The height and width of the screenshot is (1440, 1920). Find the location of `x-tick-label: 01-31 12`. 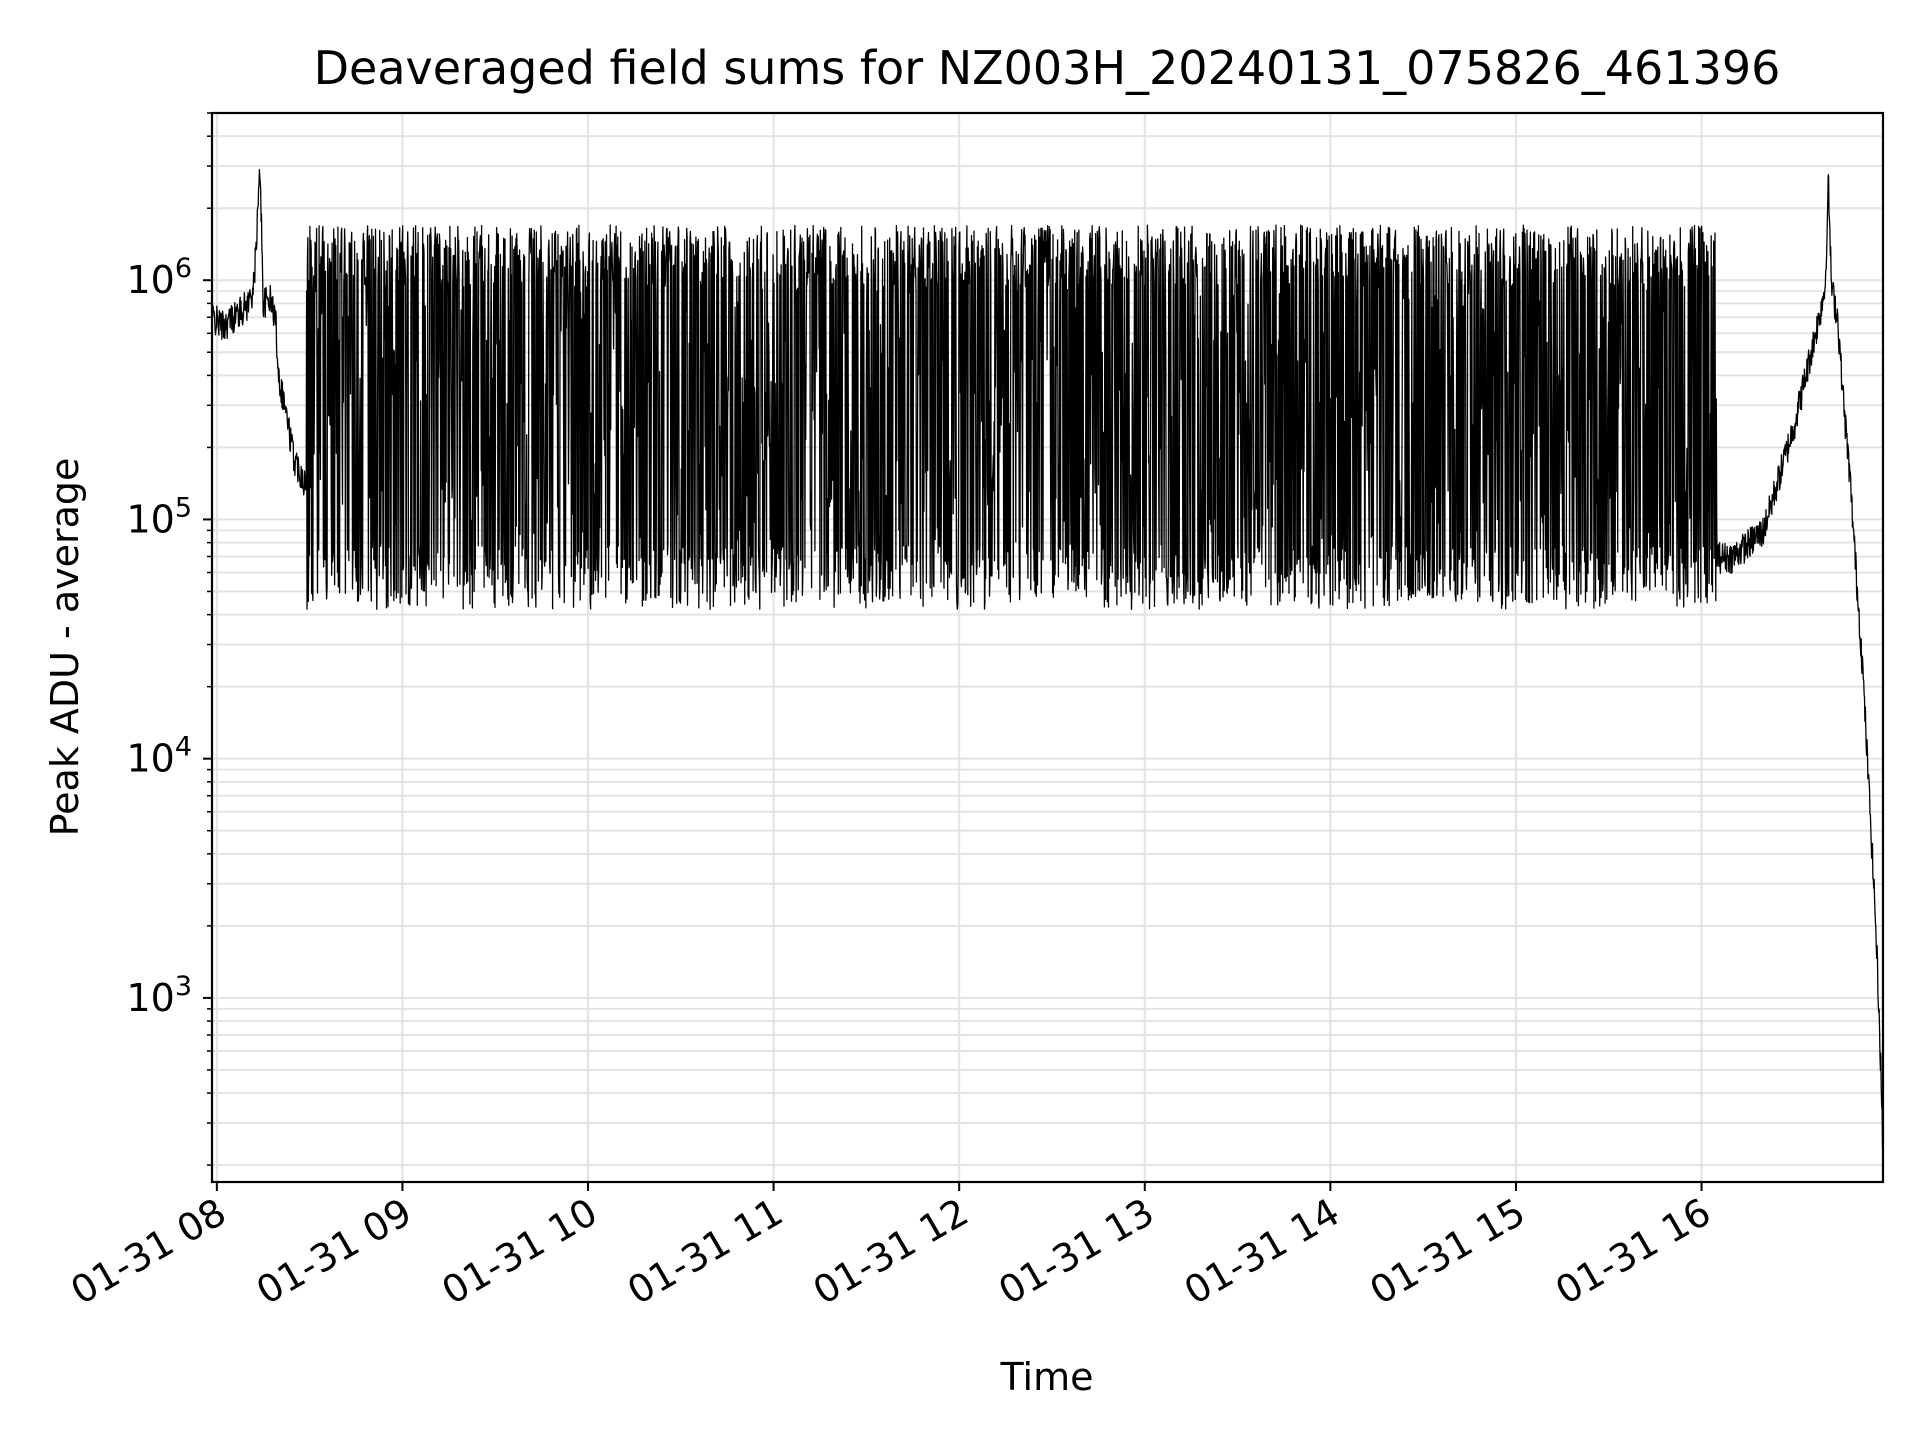

x-tick-label: 01-31 12 is located at coordinates (891, 1252).